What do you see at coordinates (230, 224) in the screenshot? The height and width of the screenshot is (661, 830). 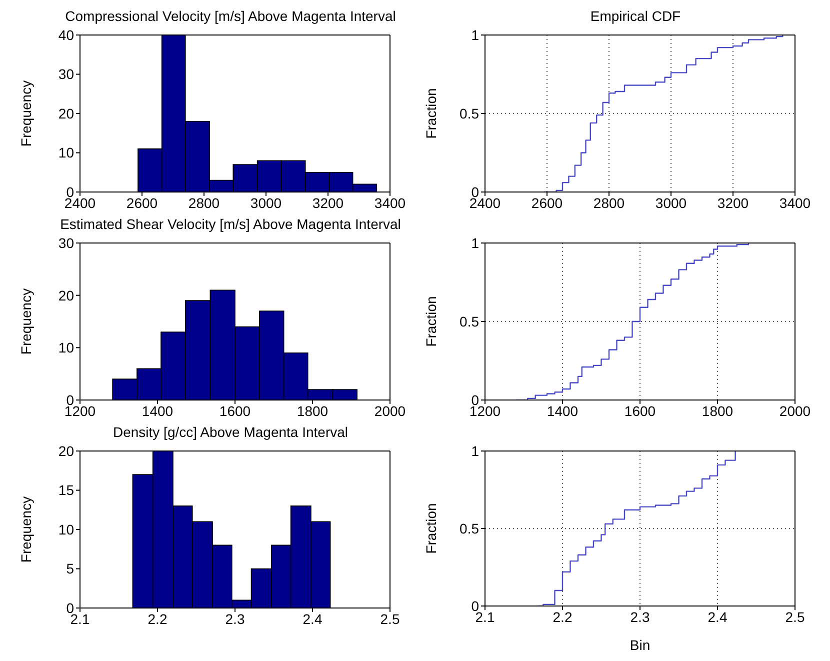 I see `chart-title: Estimated Shear Velocity [m/s] Above Magenta Interval` at bounding box center [230, 224].